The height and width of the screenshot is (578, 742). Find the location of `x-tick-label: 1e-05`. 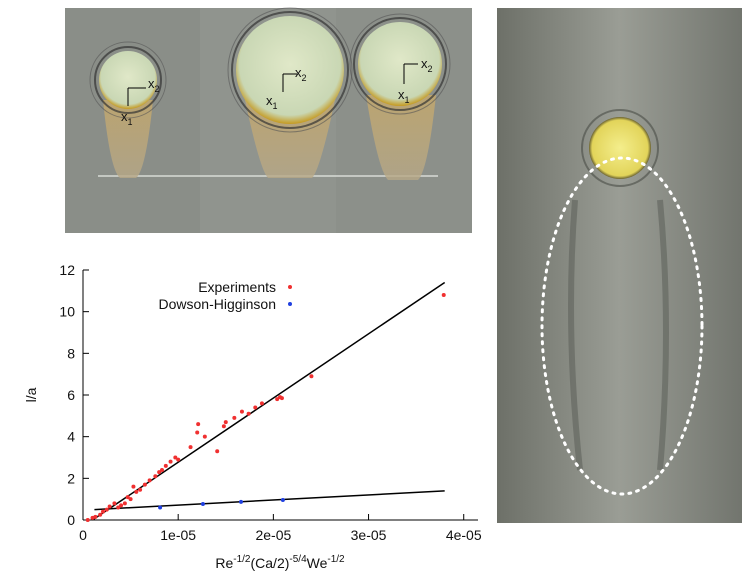

x-tick-label: 1e-05 is located at coordinates (178, 535).